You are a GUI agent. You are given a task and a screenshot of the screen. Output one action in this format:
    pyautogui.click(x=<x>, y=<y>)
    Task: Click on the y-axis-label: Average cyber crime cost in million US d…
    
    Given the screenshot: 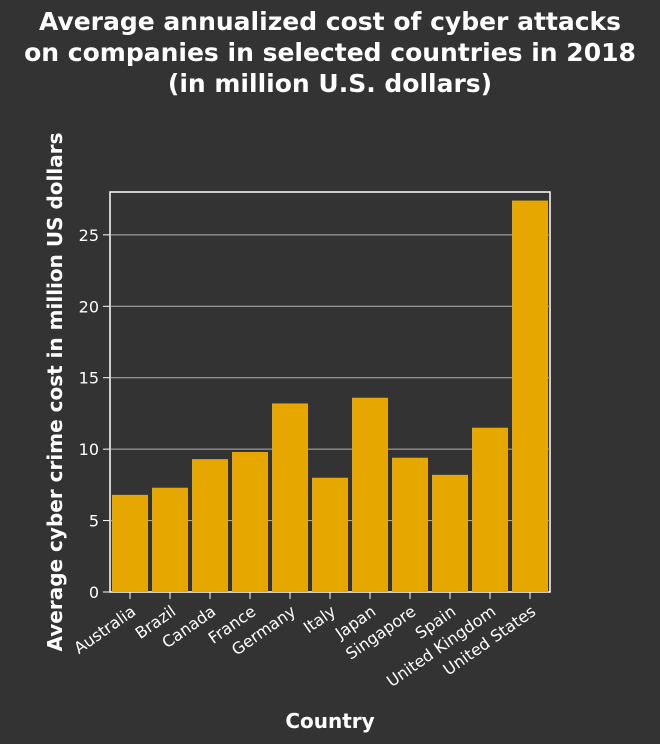 What is the action you would take?
    pyautogui.click(x=55, y=391)
    